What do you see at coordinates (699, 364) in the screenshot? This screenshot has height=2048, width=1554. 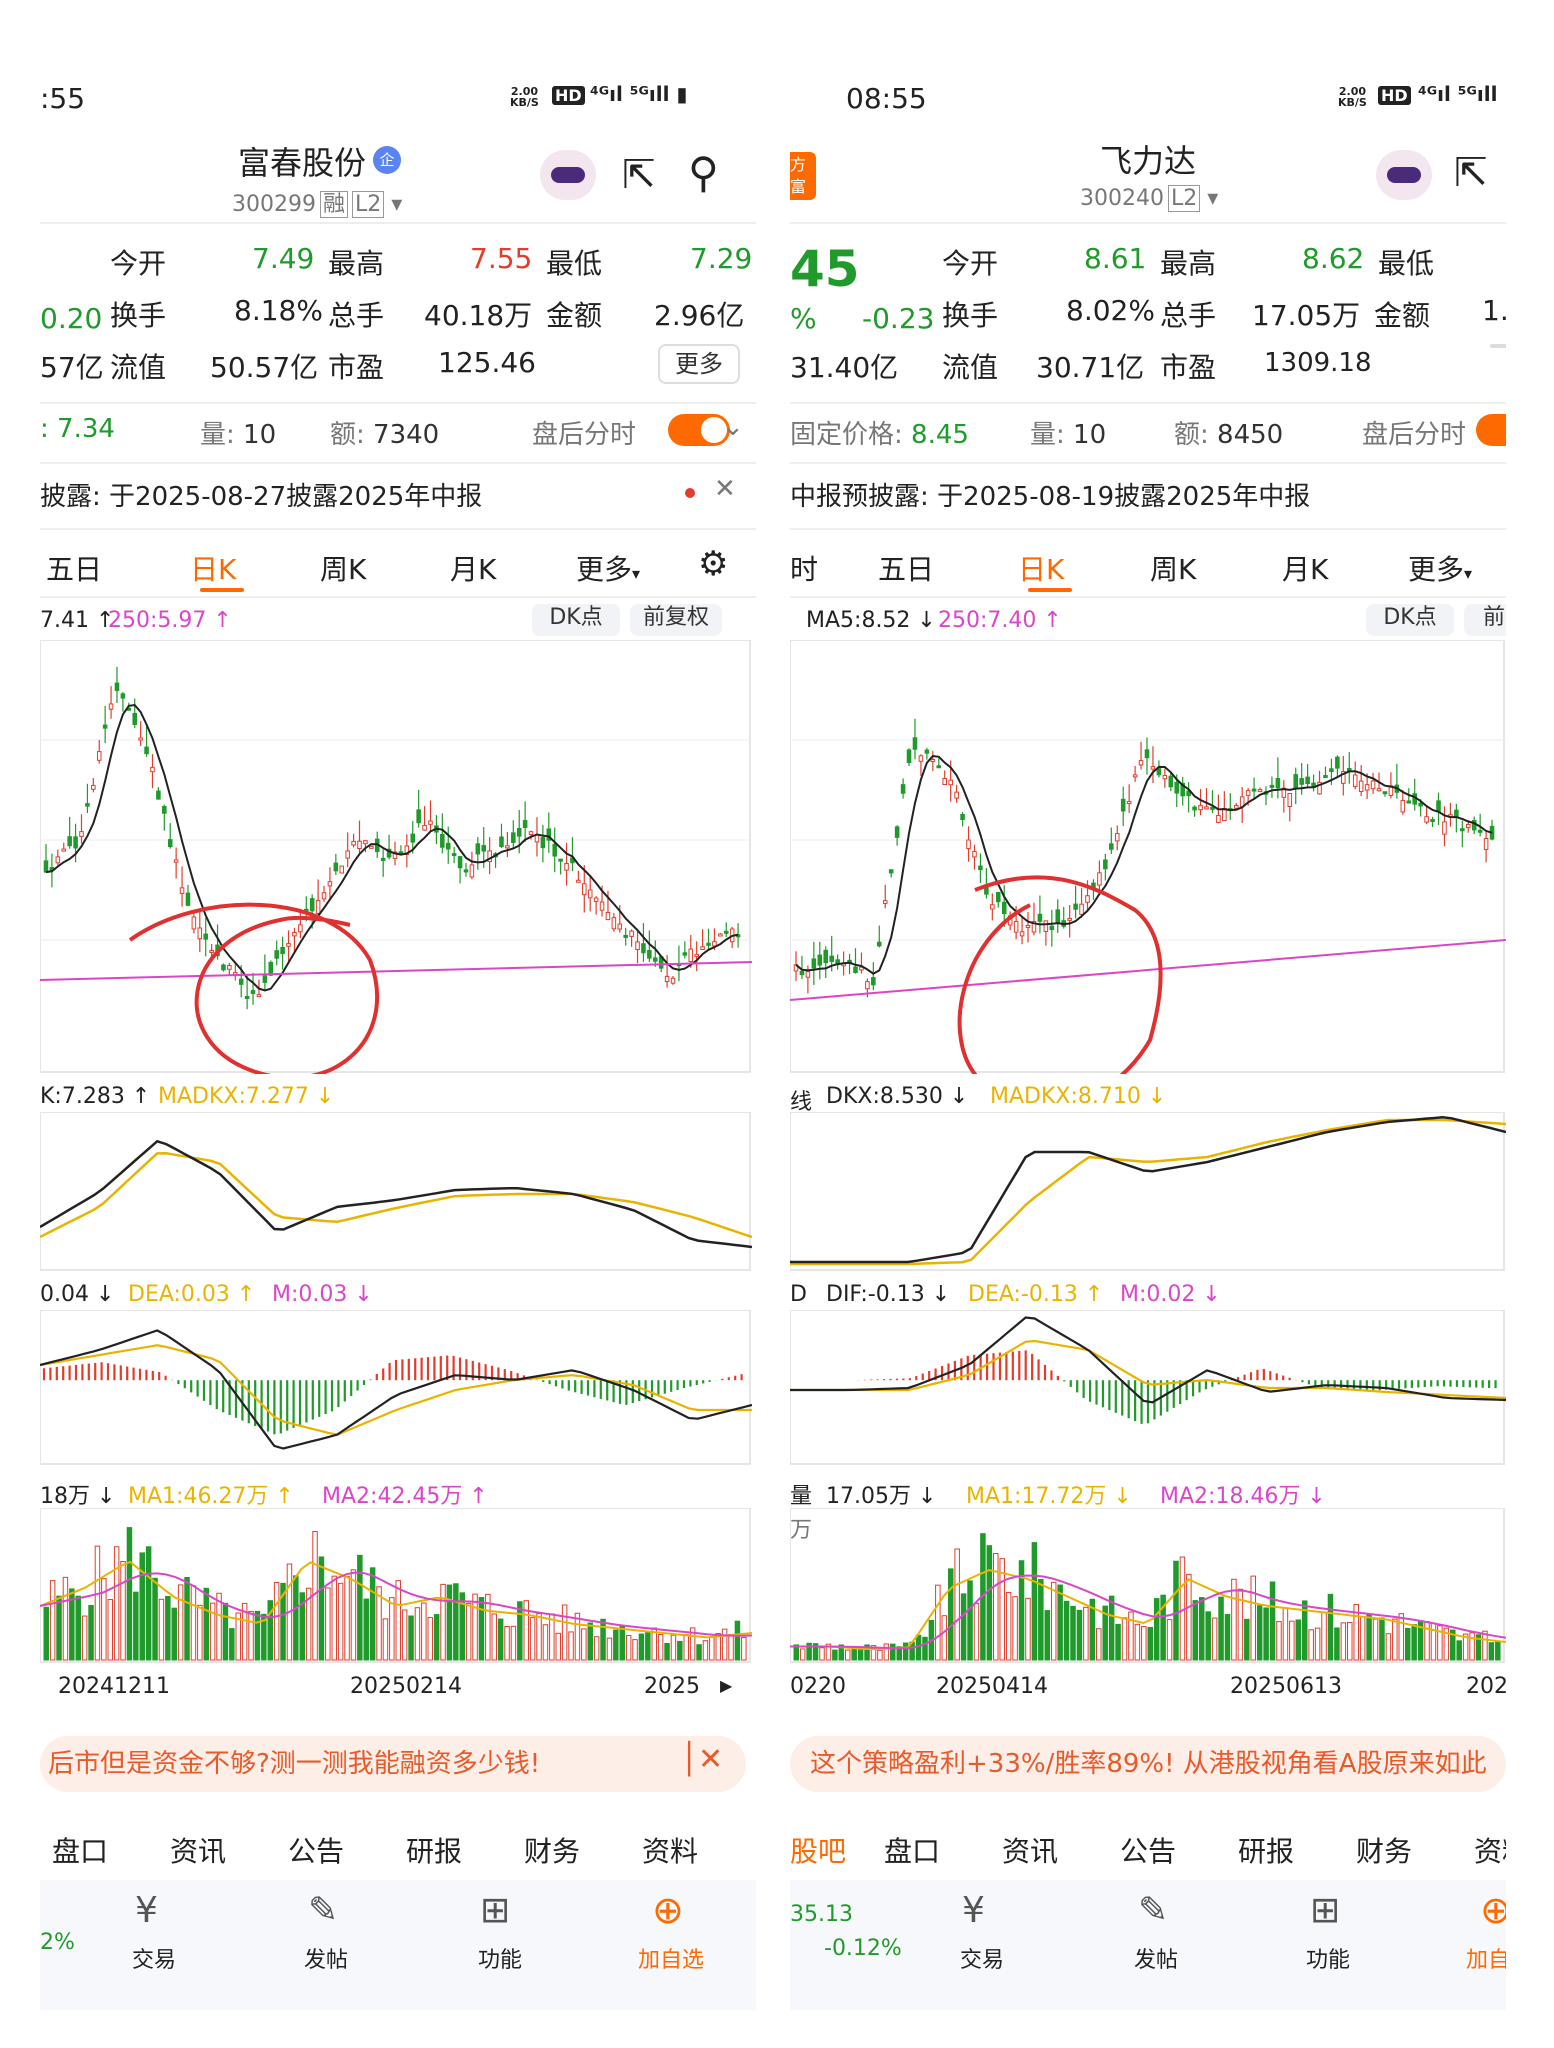 I see `more-button: 更多` at bounding box center [699, 364].